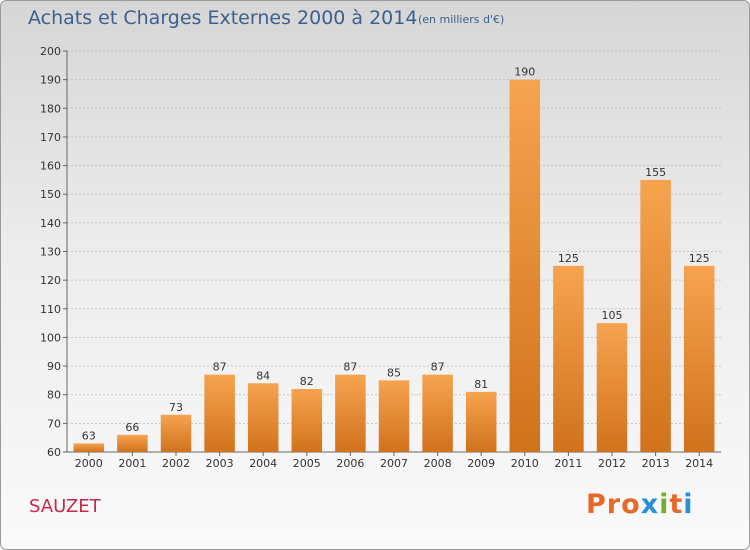 The width and height of the screenshot is (750, 550). What do you see at coordinates (612, 463) in the screenshot?
I see `x-tick-label: 2012` at bounding box center [612, 463].